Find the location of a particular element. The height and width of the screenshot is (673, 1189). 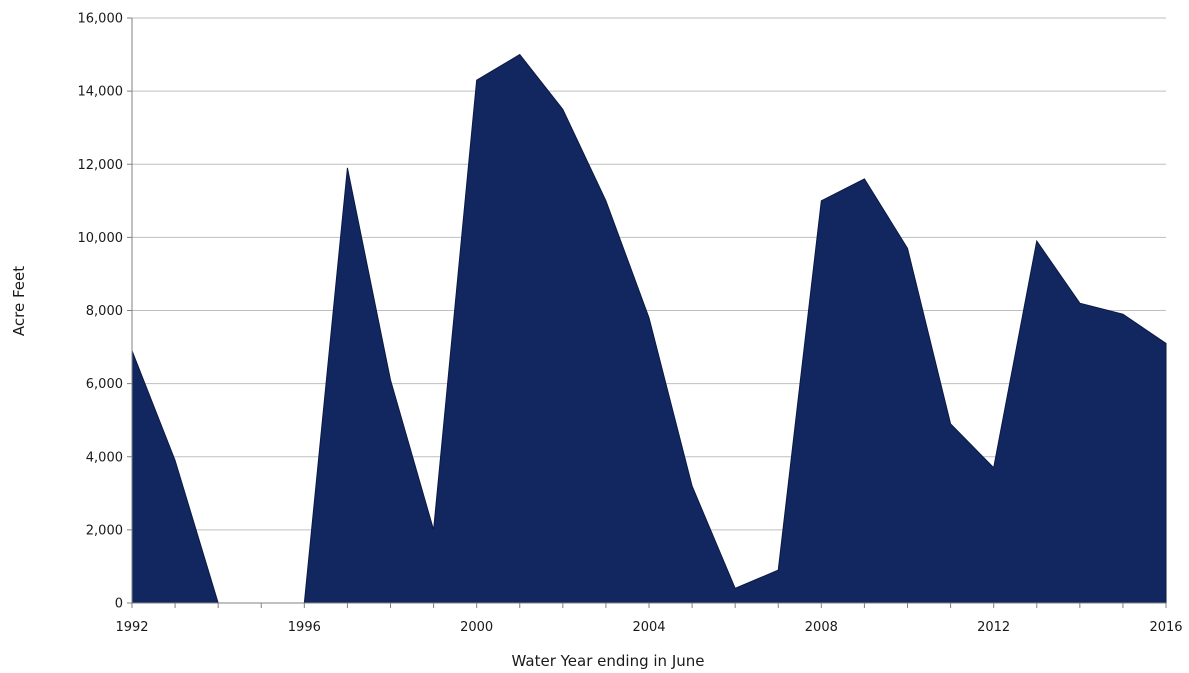

x-axis-title: Water Year ending in June is located at coordinates (608, 661).